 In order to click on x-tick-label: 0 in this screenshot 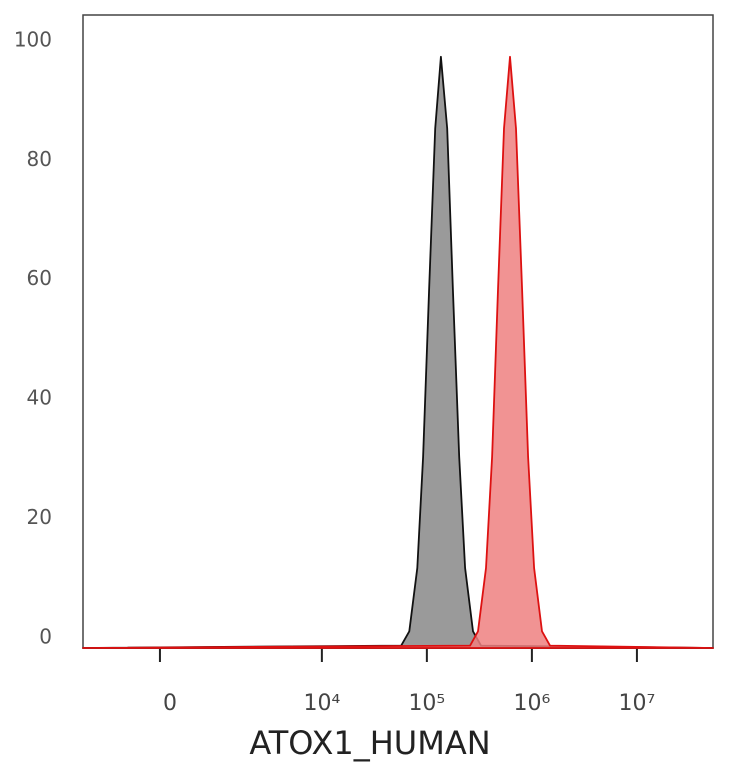, I will do `click(170, 703)`.